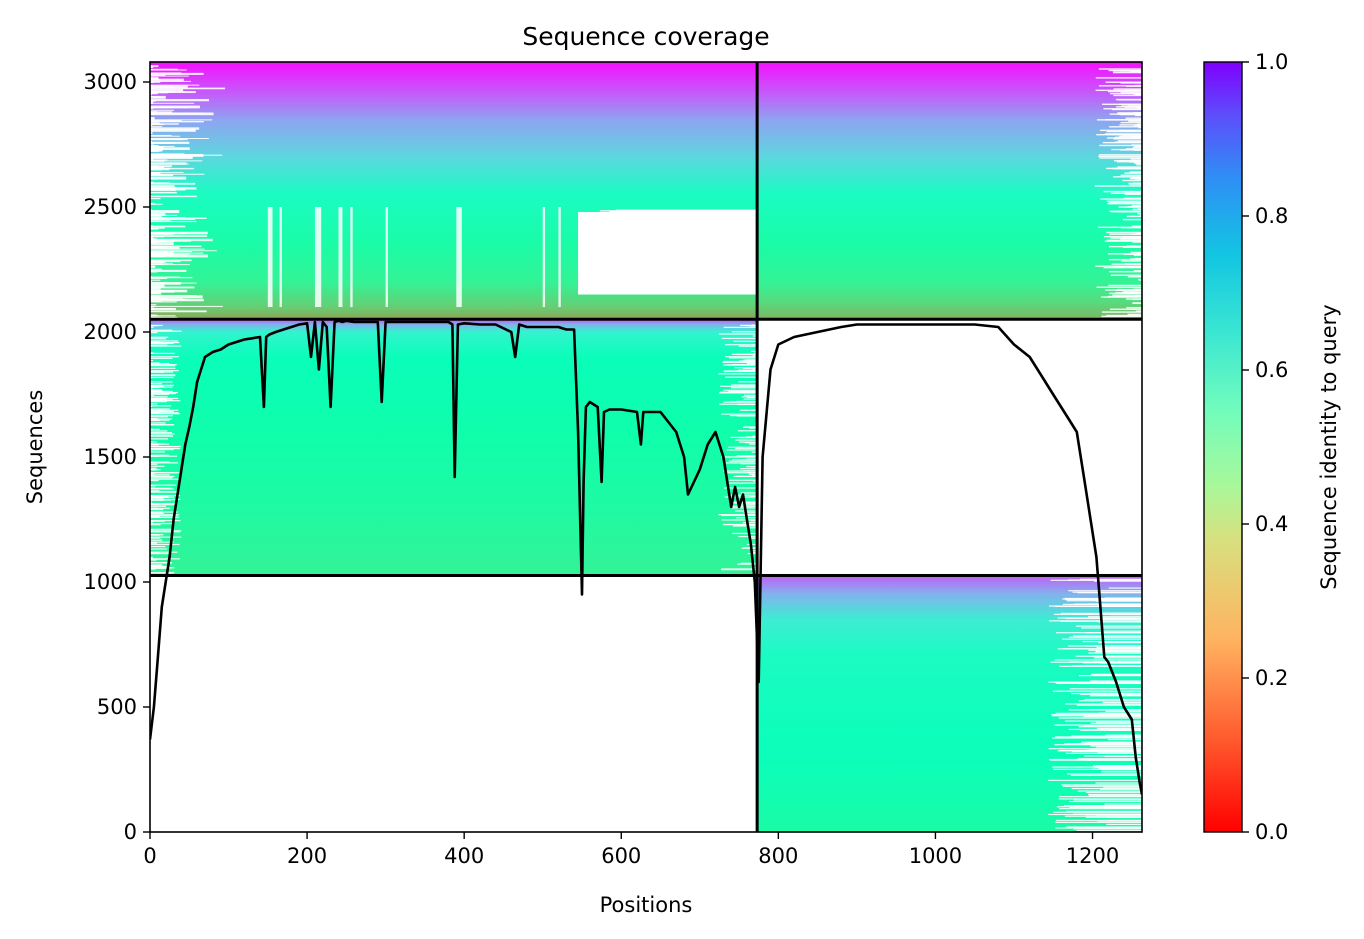 This screenshot has width=1364, height=939. I want to click on gap-column, so click(559, 257).